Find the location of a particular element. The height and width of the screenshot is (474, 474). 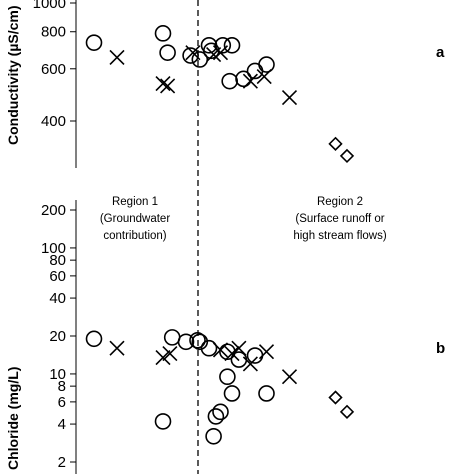

y-tick-label: 60 is located at coordinates (57, 276).